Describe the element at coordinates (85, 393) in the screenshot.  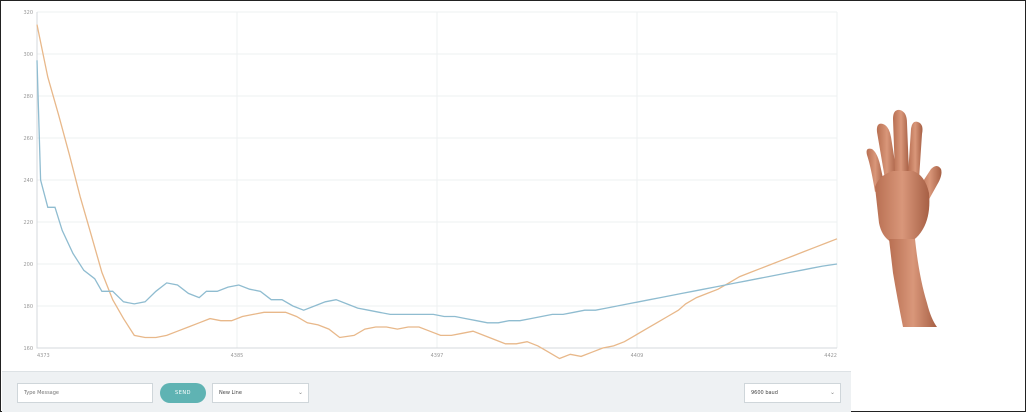
I see `message-input` at that location.